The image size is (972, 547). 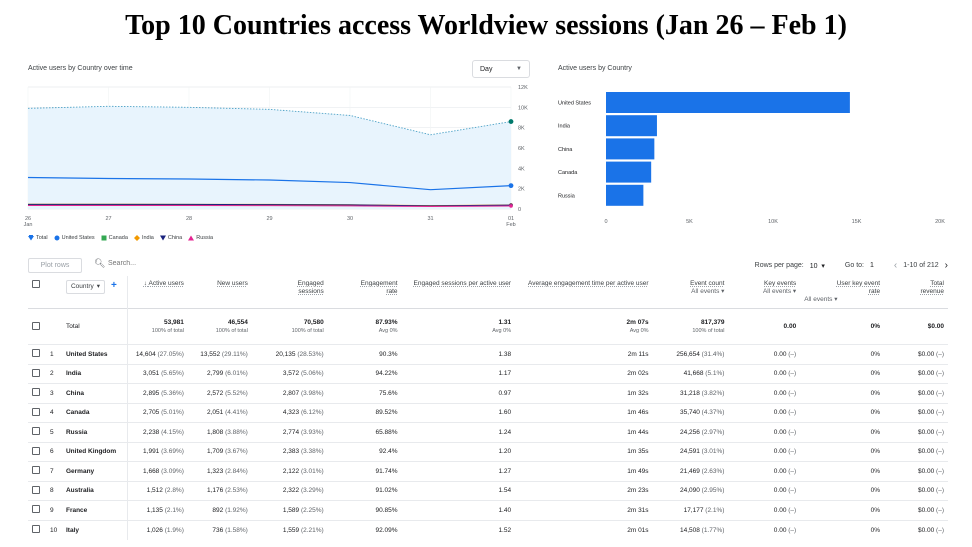 I want to click on legend-item: United States, so click(x=74, y=238).